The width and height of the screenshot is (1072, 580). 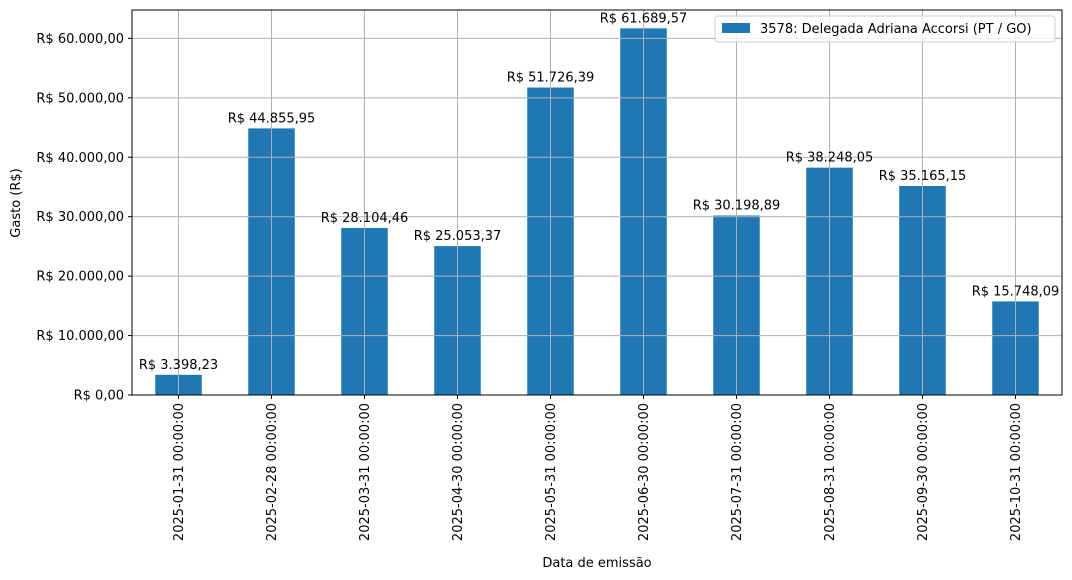 What do you see at coordinates (551, 472) in the screenshot?
I see `x-tick-label: 2025-05-31 00:00:00` at bounding box center [551, 472].